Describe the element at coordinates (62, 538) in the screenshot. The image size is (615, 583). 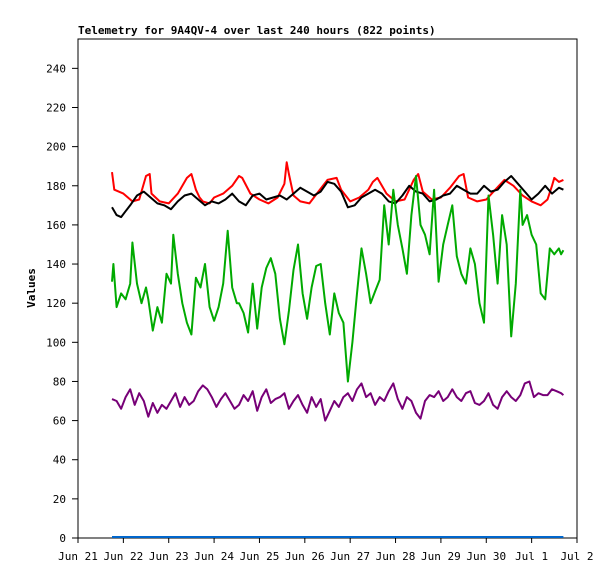
I see `y-tick-label: 0` at that location.